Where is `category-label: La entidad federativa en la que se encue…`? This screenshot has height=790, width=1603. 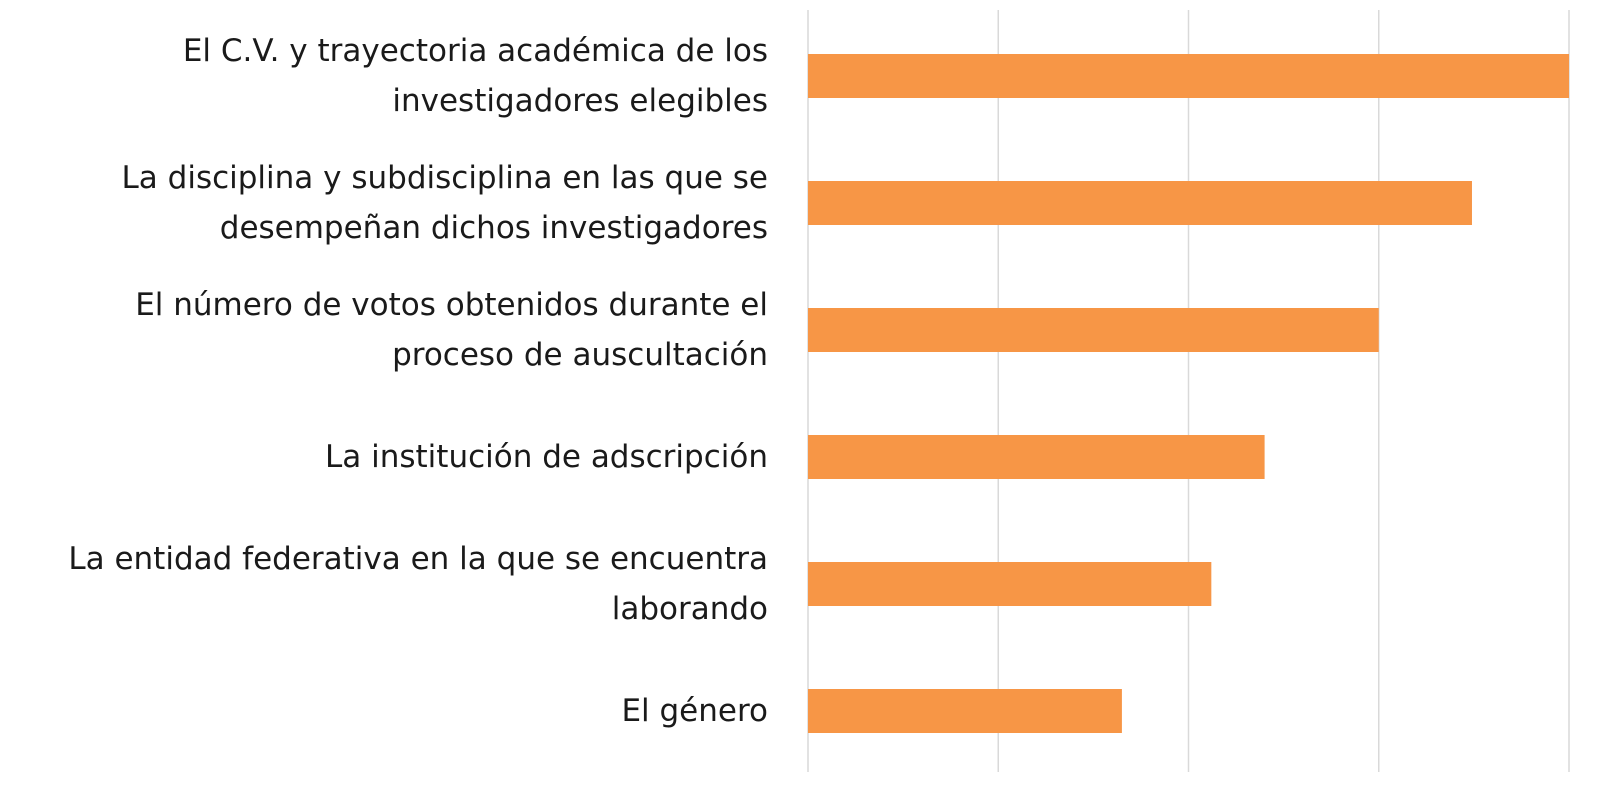
category-label: La entidad federativa en la que se encue… is located at coordinates (418, 584).